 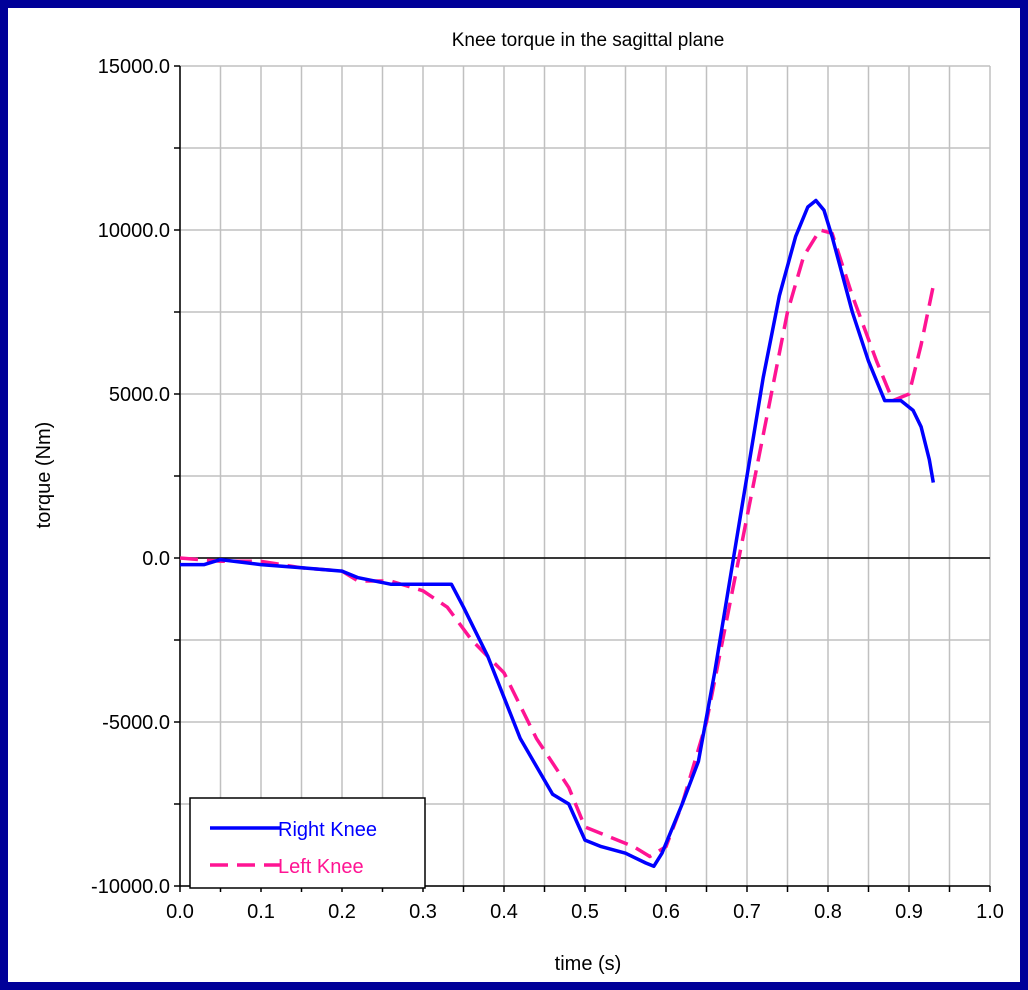 What do you see at coordinates (327, 830) in the screenshot?
I see `legend-label-right-knee: Right Knee` at bounding box center [327, 830].